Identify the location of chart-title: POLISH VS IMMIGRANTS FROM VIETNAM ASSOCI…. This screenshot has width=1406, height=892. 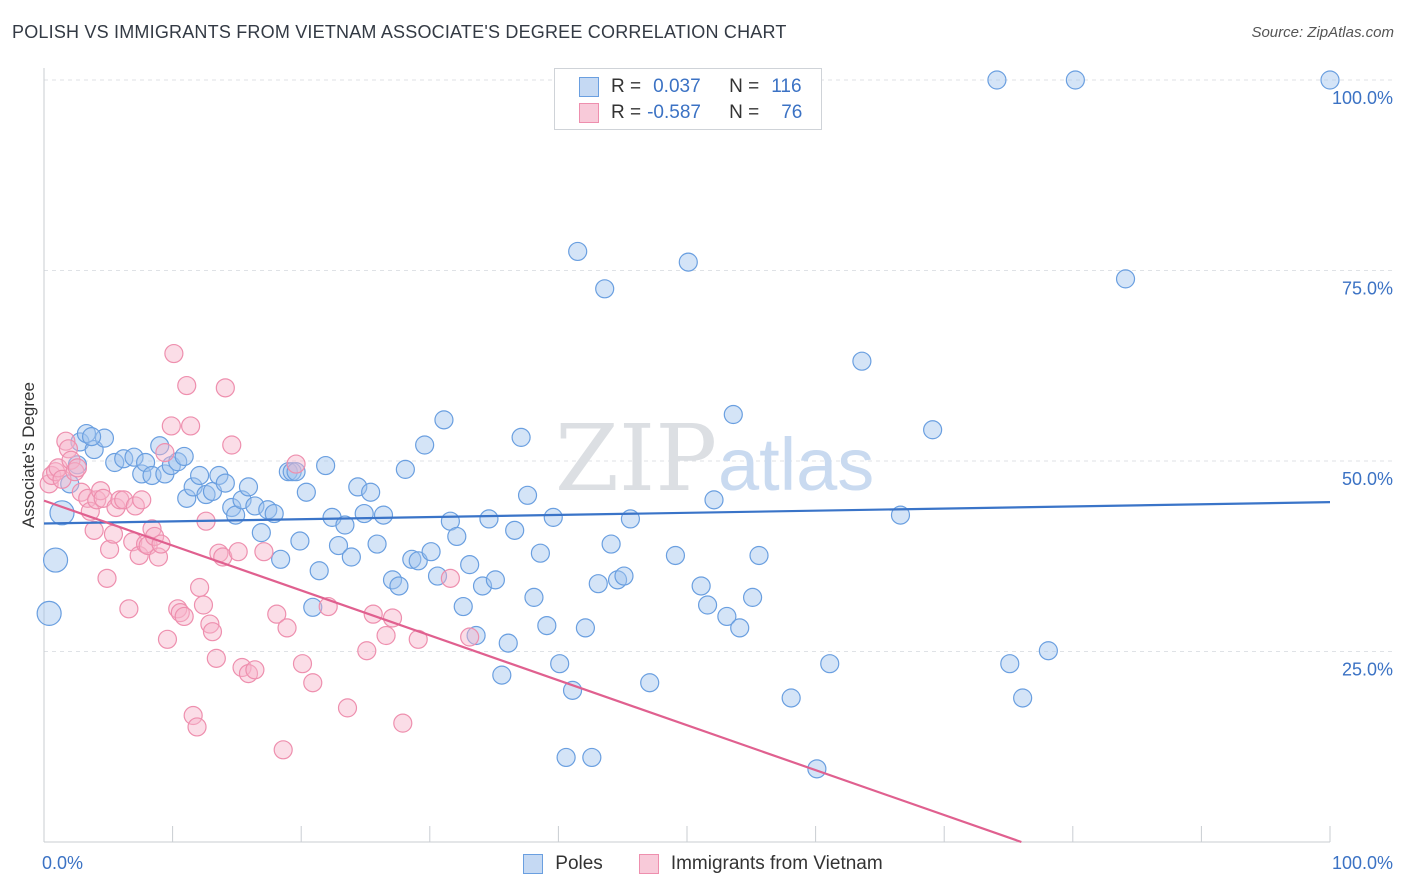
(399, 32).